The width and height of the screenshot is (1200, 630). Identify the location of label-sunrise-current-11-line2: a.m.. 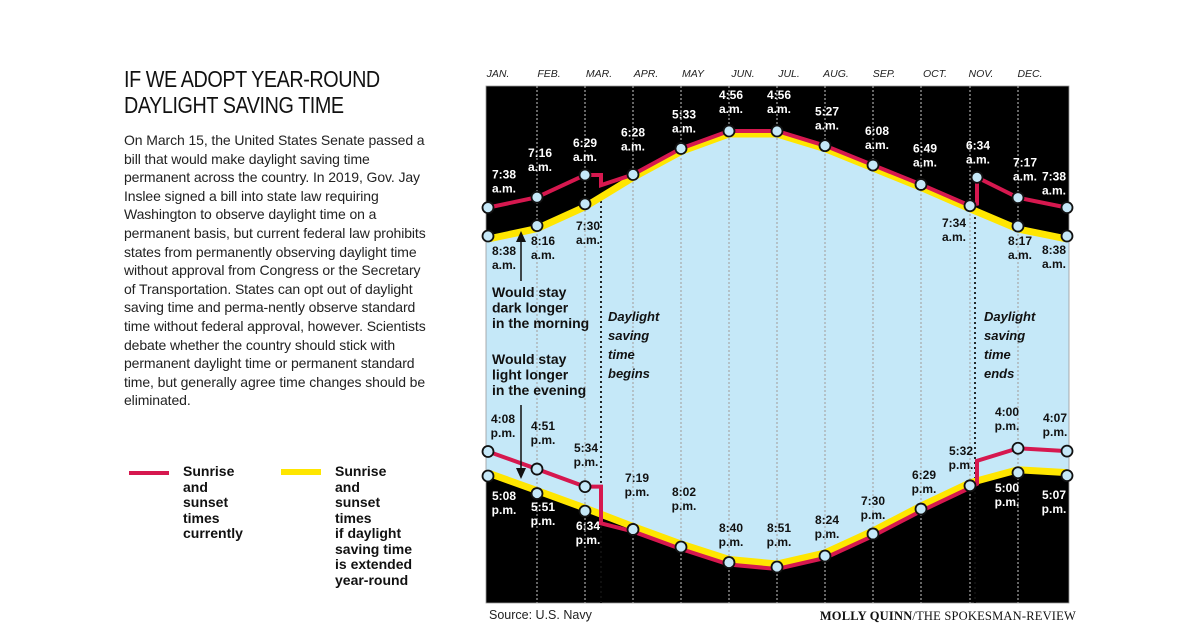
(1025, 177).